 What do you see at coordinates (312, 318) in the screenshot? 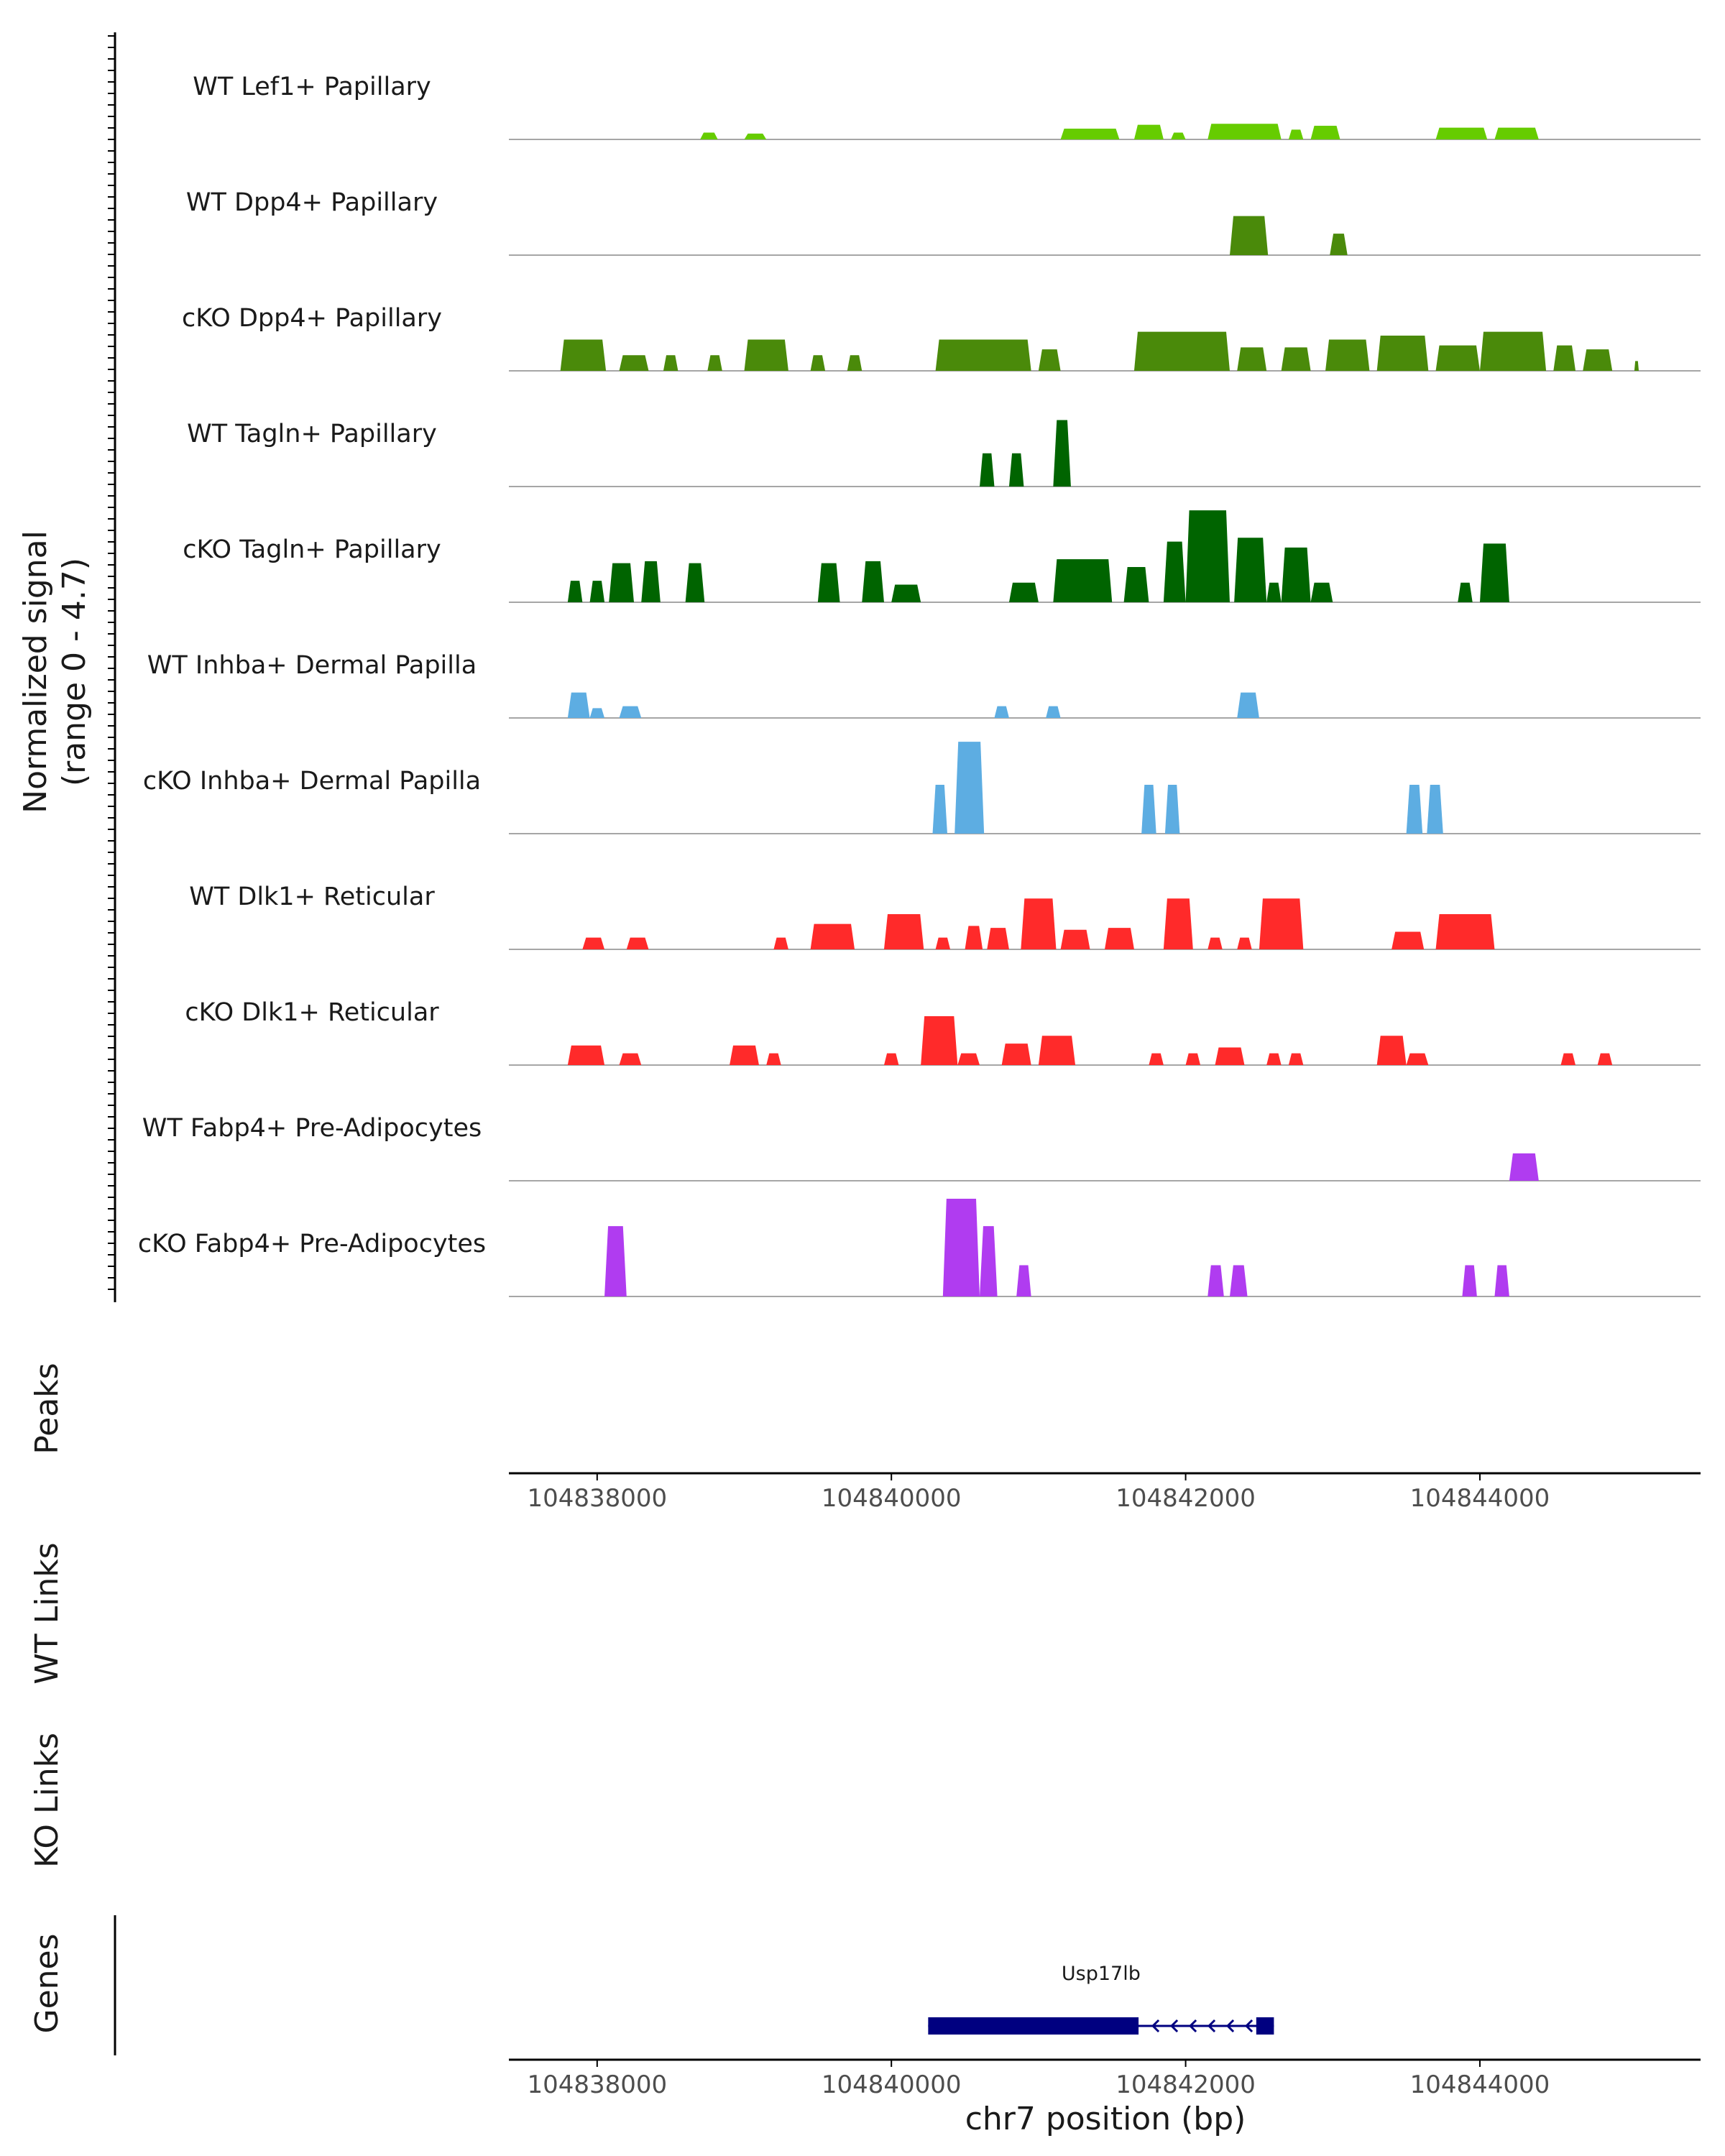
I see `track-label: cKO Dpp4+ Papillary` at bounding box center [312, 318].